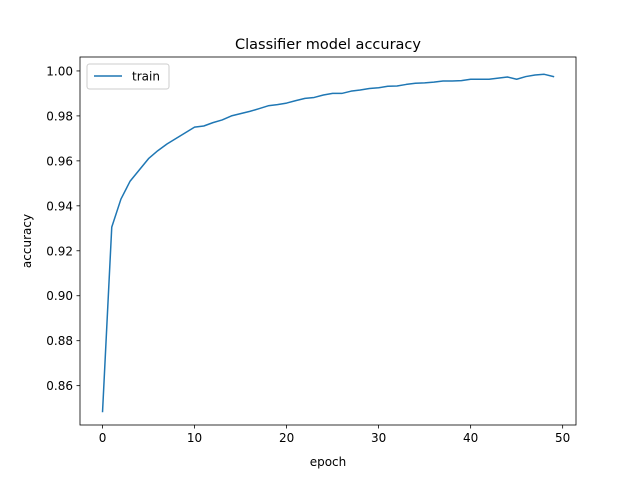 The width and height of the screenshot is (640, 478). Describe the element at coordinates (146, 77) in the screenshot. I see `legend-label: train` at that location.